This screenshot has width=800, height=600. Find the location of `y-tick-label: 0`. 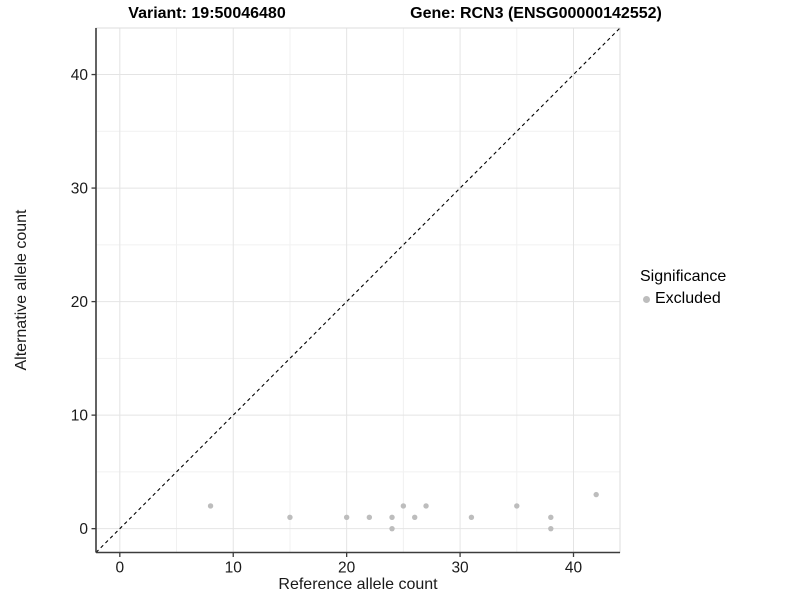

y-tick-label: 0 is located at coordinates (83, 529).